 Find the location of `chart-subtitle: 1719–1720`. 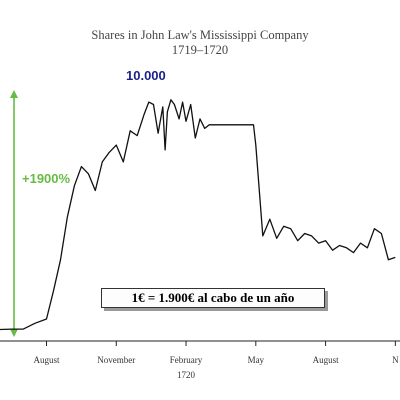

chart-subtitle: 1719–1720 is located at coordinates (200, 50).